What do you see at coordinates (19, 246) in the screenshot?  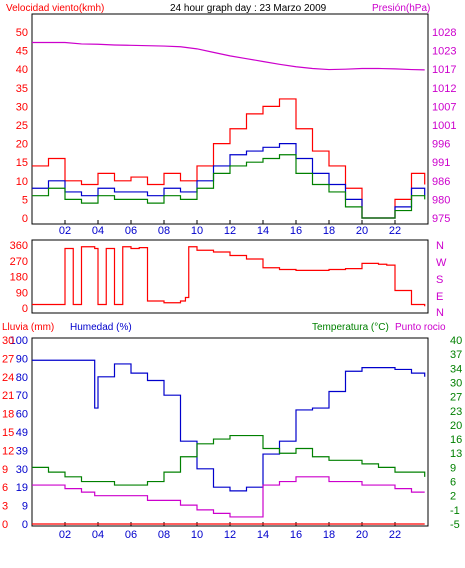 I see `direction-y-tick-4: 360` at bounding box center [19, 246].